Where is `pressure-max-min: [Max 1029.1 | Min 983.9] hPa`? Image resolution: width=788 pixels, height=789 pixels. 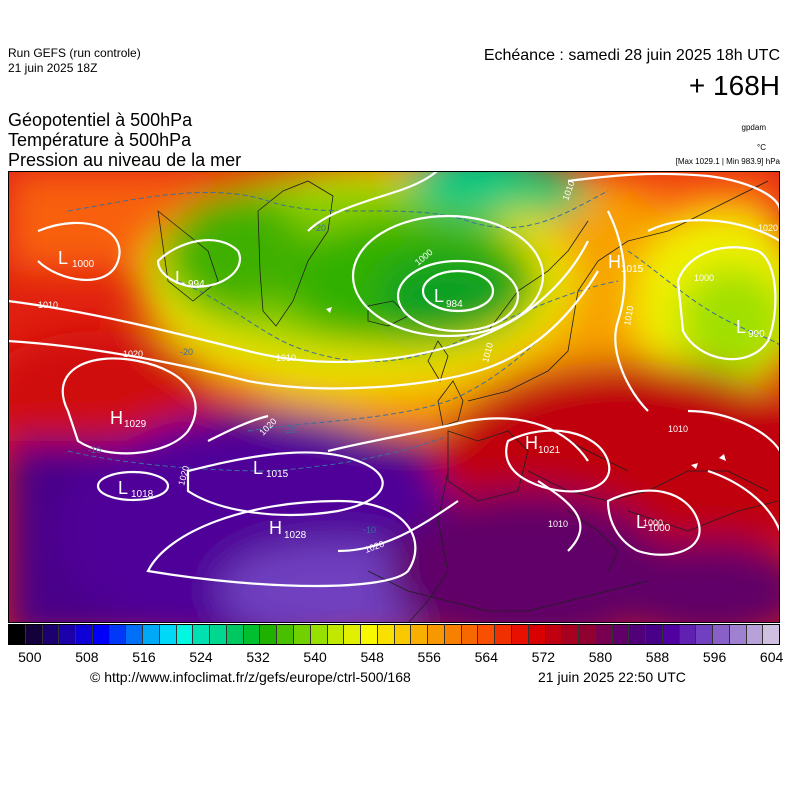 pressure-max-min: [Max 1029.1 | Min 983.9] hPa is located at coordinates (727, 161).